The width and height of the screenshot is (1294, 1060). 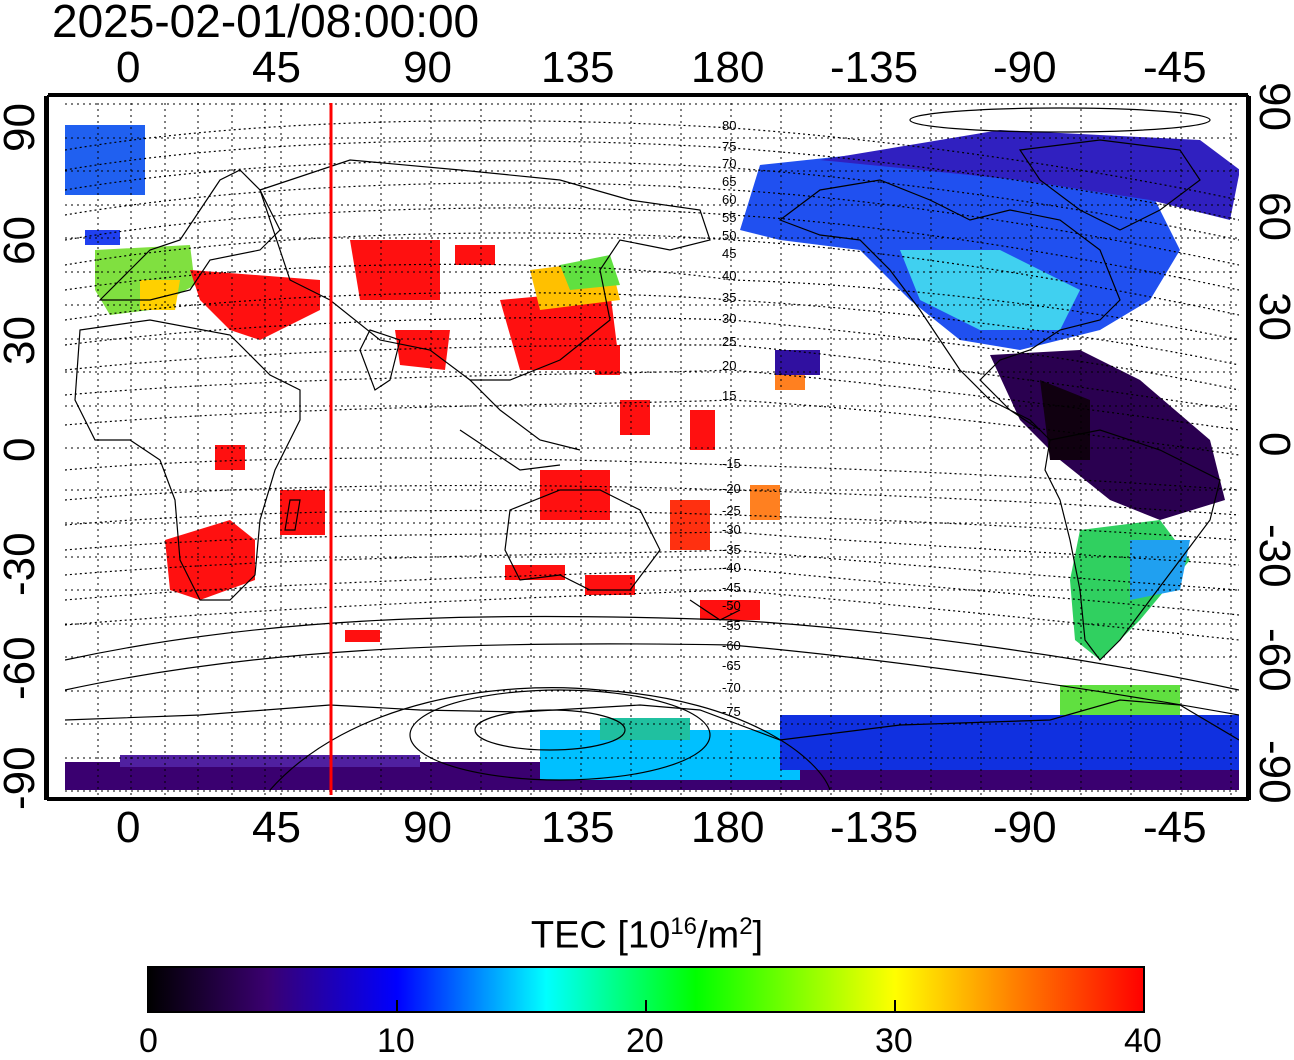 What do you see at coordinates (148, 1041) in the screenshot?
I see `colorbar-tick-label: 0` at bounding box center [148, 1041].